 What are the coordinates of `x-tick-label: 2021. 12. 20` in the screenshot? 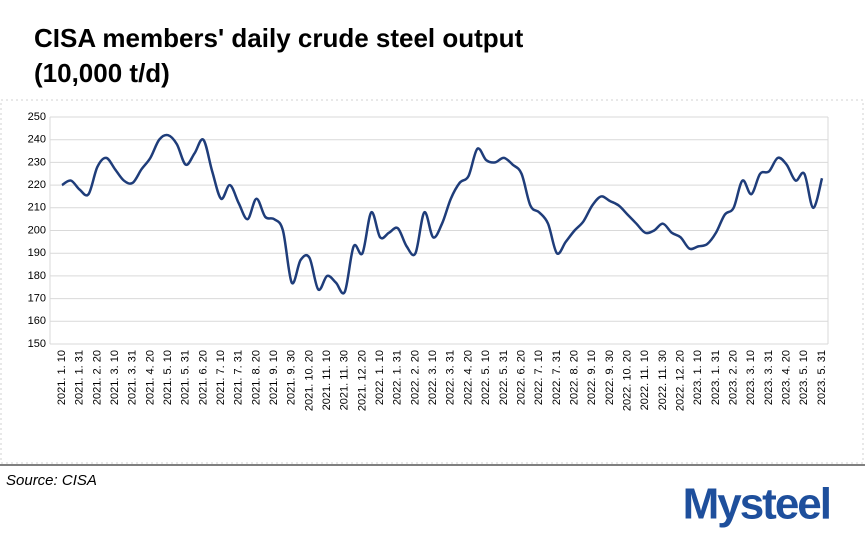 It's located at (362, 380).